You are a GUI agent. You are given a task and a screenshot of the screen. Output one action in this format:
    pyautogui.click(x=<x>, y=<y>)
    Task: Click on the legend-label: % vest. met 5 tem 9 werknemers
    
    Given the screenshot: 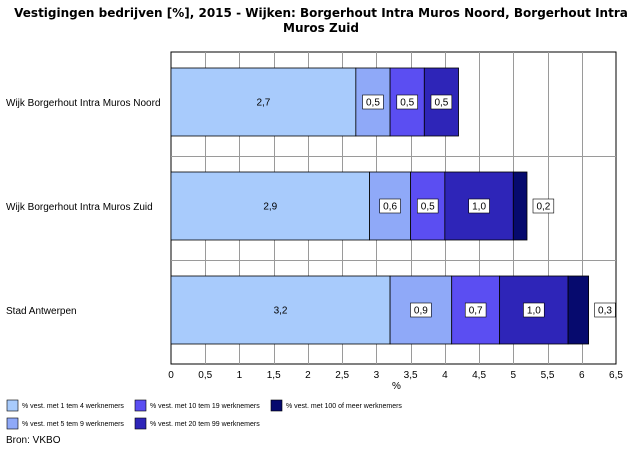 What is the action you would take?
    pyautogui.click(x=73, y=424)
    